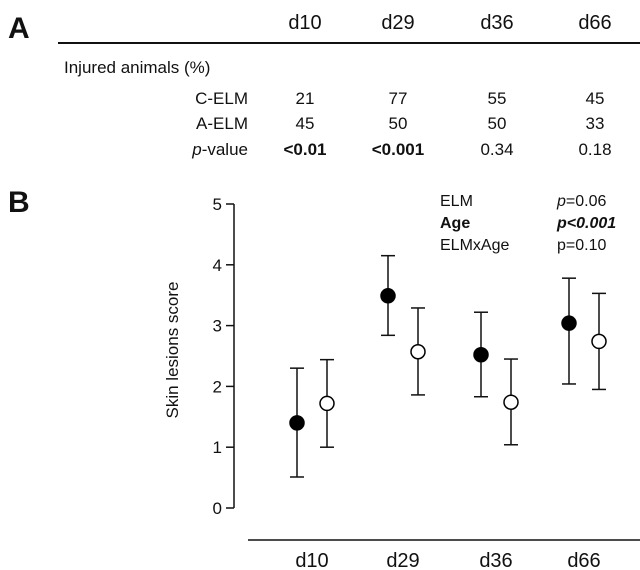  Describe the element at coordinates (305, 23) in the screenshot. I see `table-header-d10: d10` at that location.